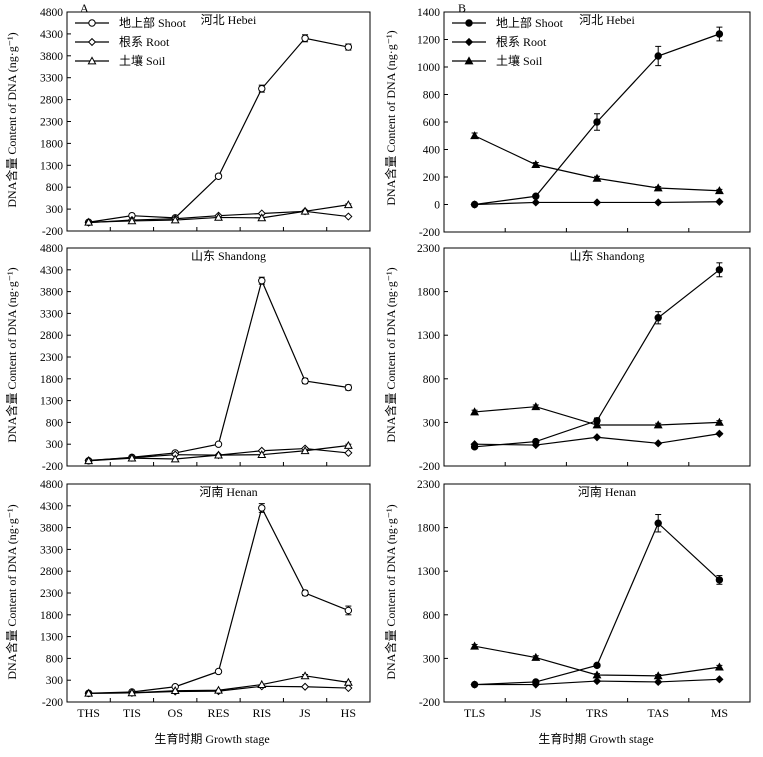  Describe the element at coordinates (88, 713) in the screenshot. I see `x-tick-label: THS` at that location.